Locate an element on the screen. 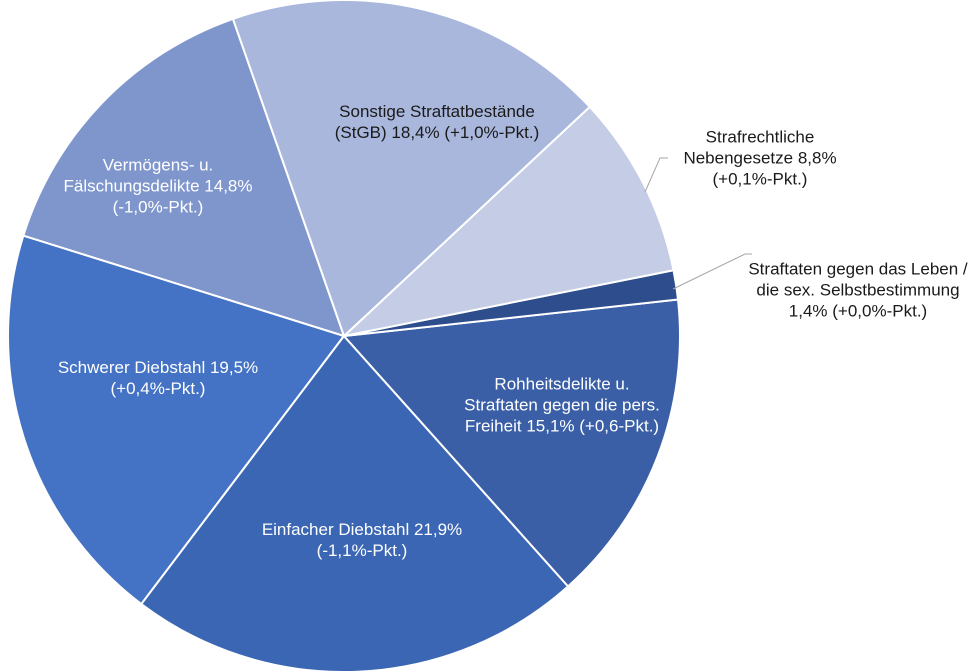  category-label: Vermögens- u. Fälschungsdelikte is located at coordinates (138, 175).